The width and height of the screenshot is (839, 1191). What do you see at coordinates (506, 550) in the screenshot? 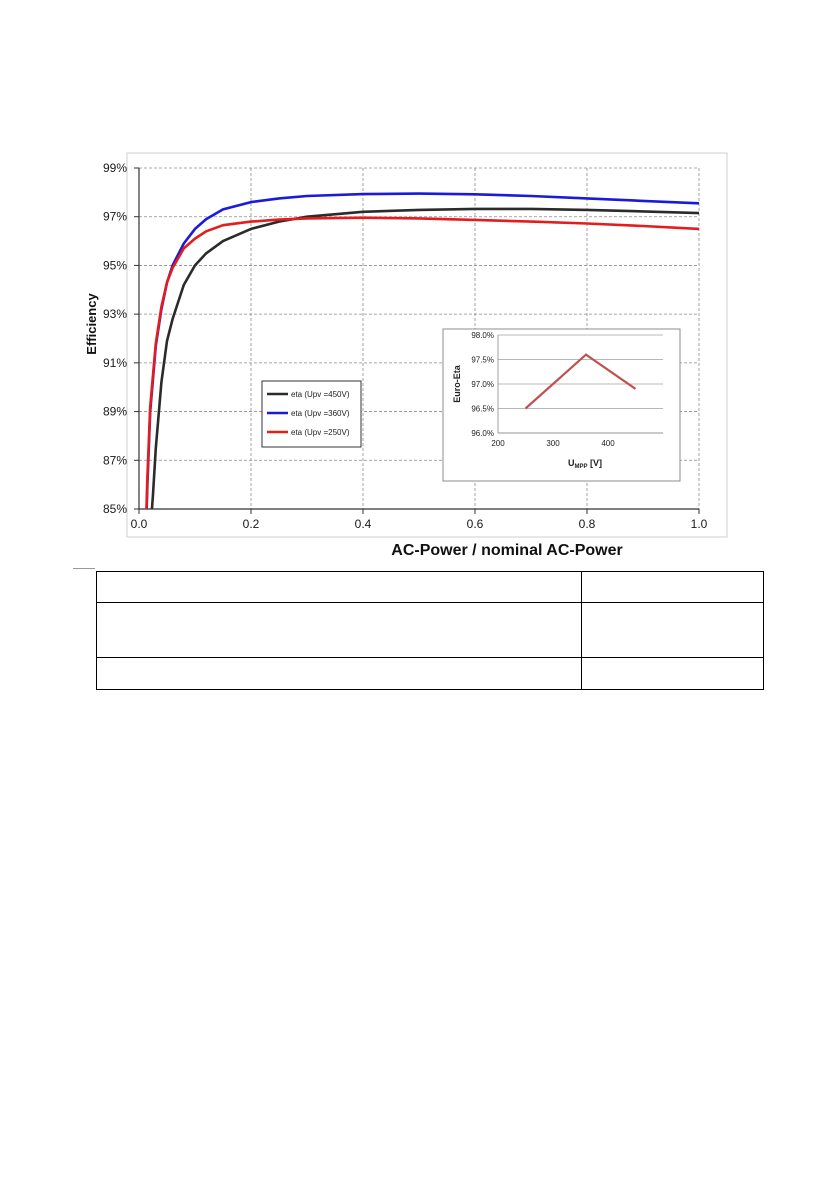
I see `x-axis-title: AC-Power / nominal AC-Power` at bounding box center [506, 550].